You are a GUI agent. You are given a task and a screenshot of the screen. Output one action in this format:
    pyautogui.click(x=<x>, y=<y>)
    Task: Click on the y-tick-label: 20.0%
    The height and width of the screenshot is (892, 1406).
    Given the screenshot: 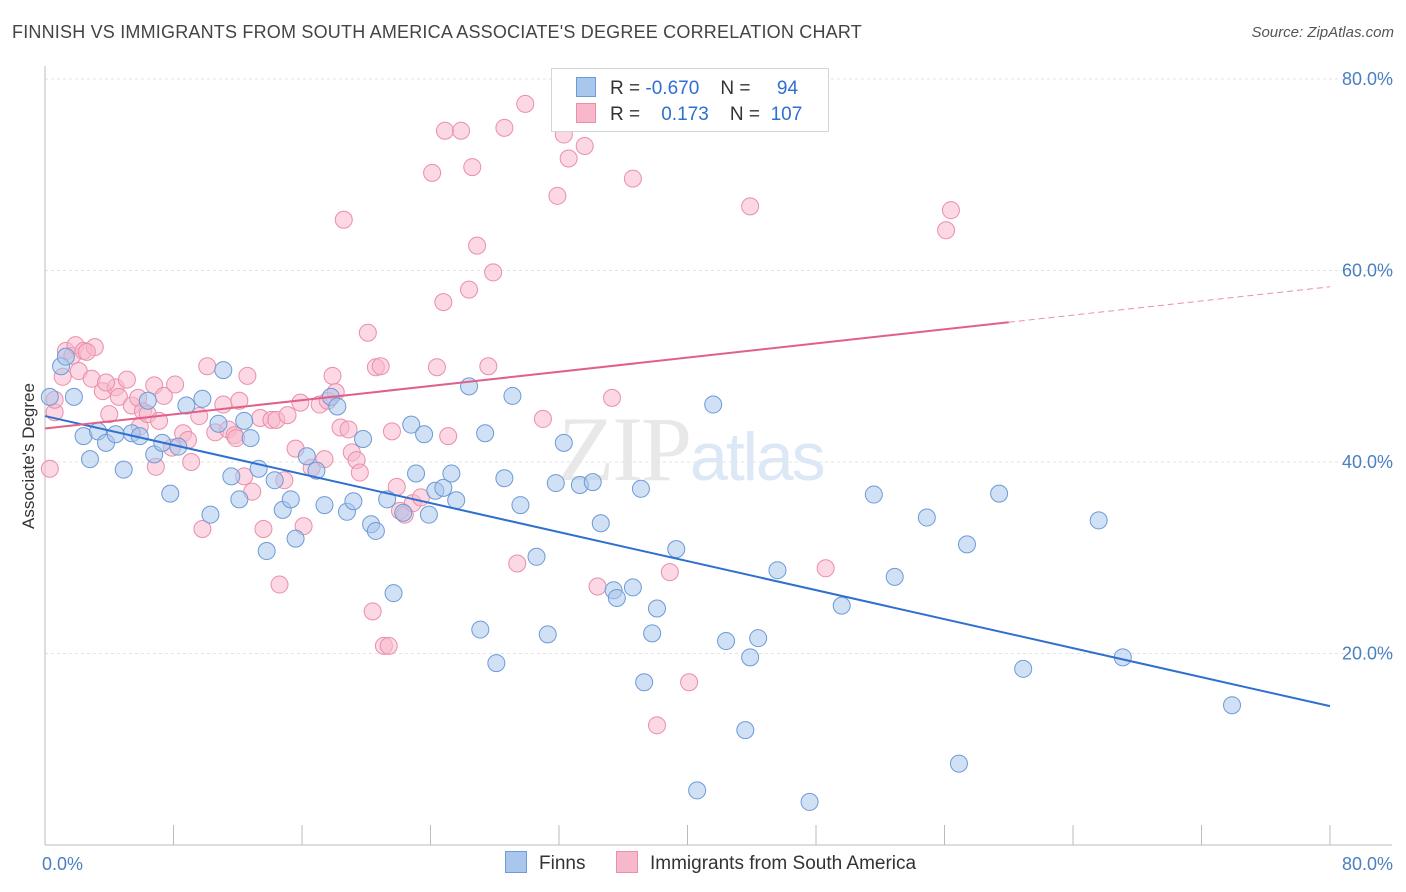 What is the action you would take?
    pyautogui.click(x=1367, y=654)
    